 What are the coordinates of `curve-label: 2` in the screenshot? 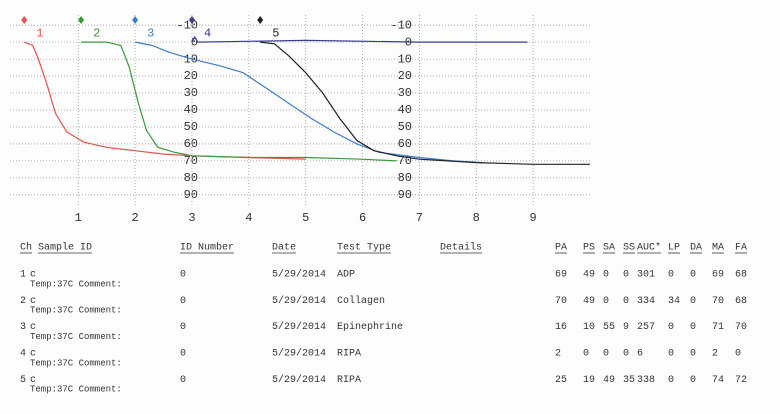 It's located at (96, 33).